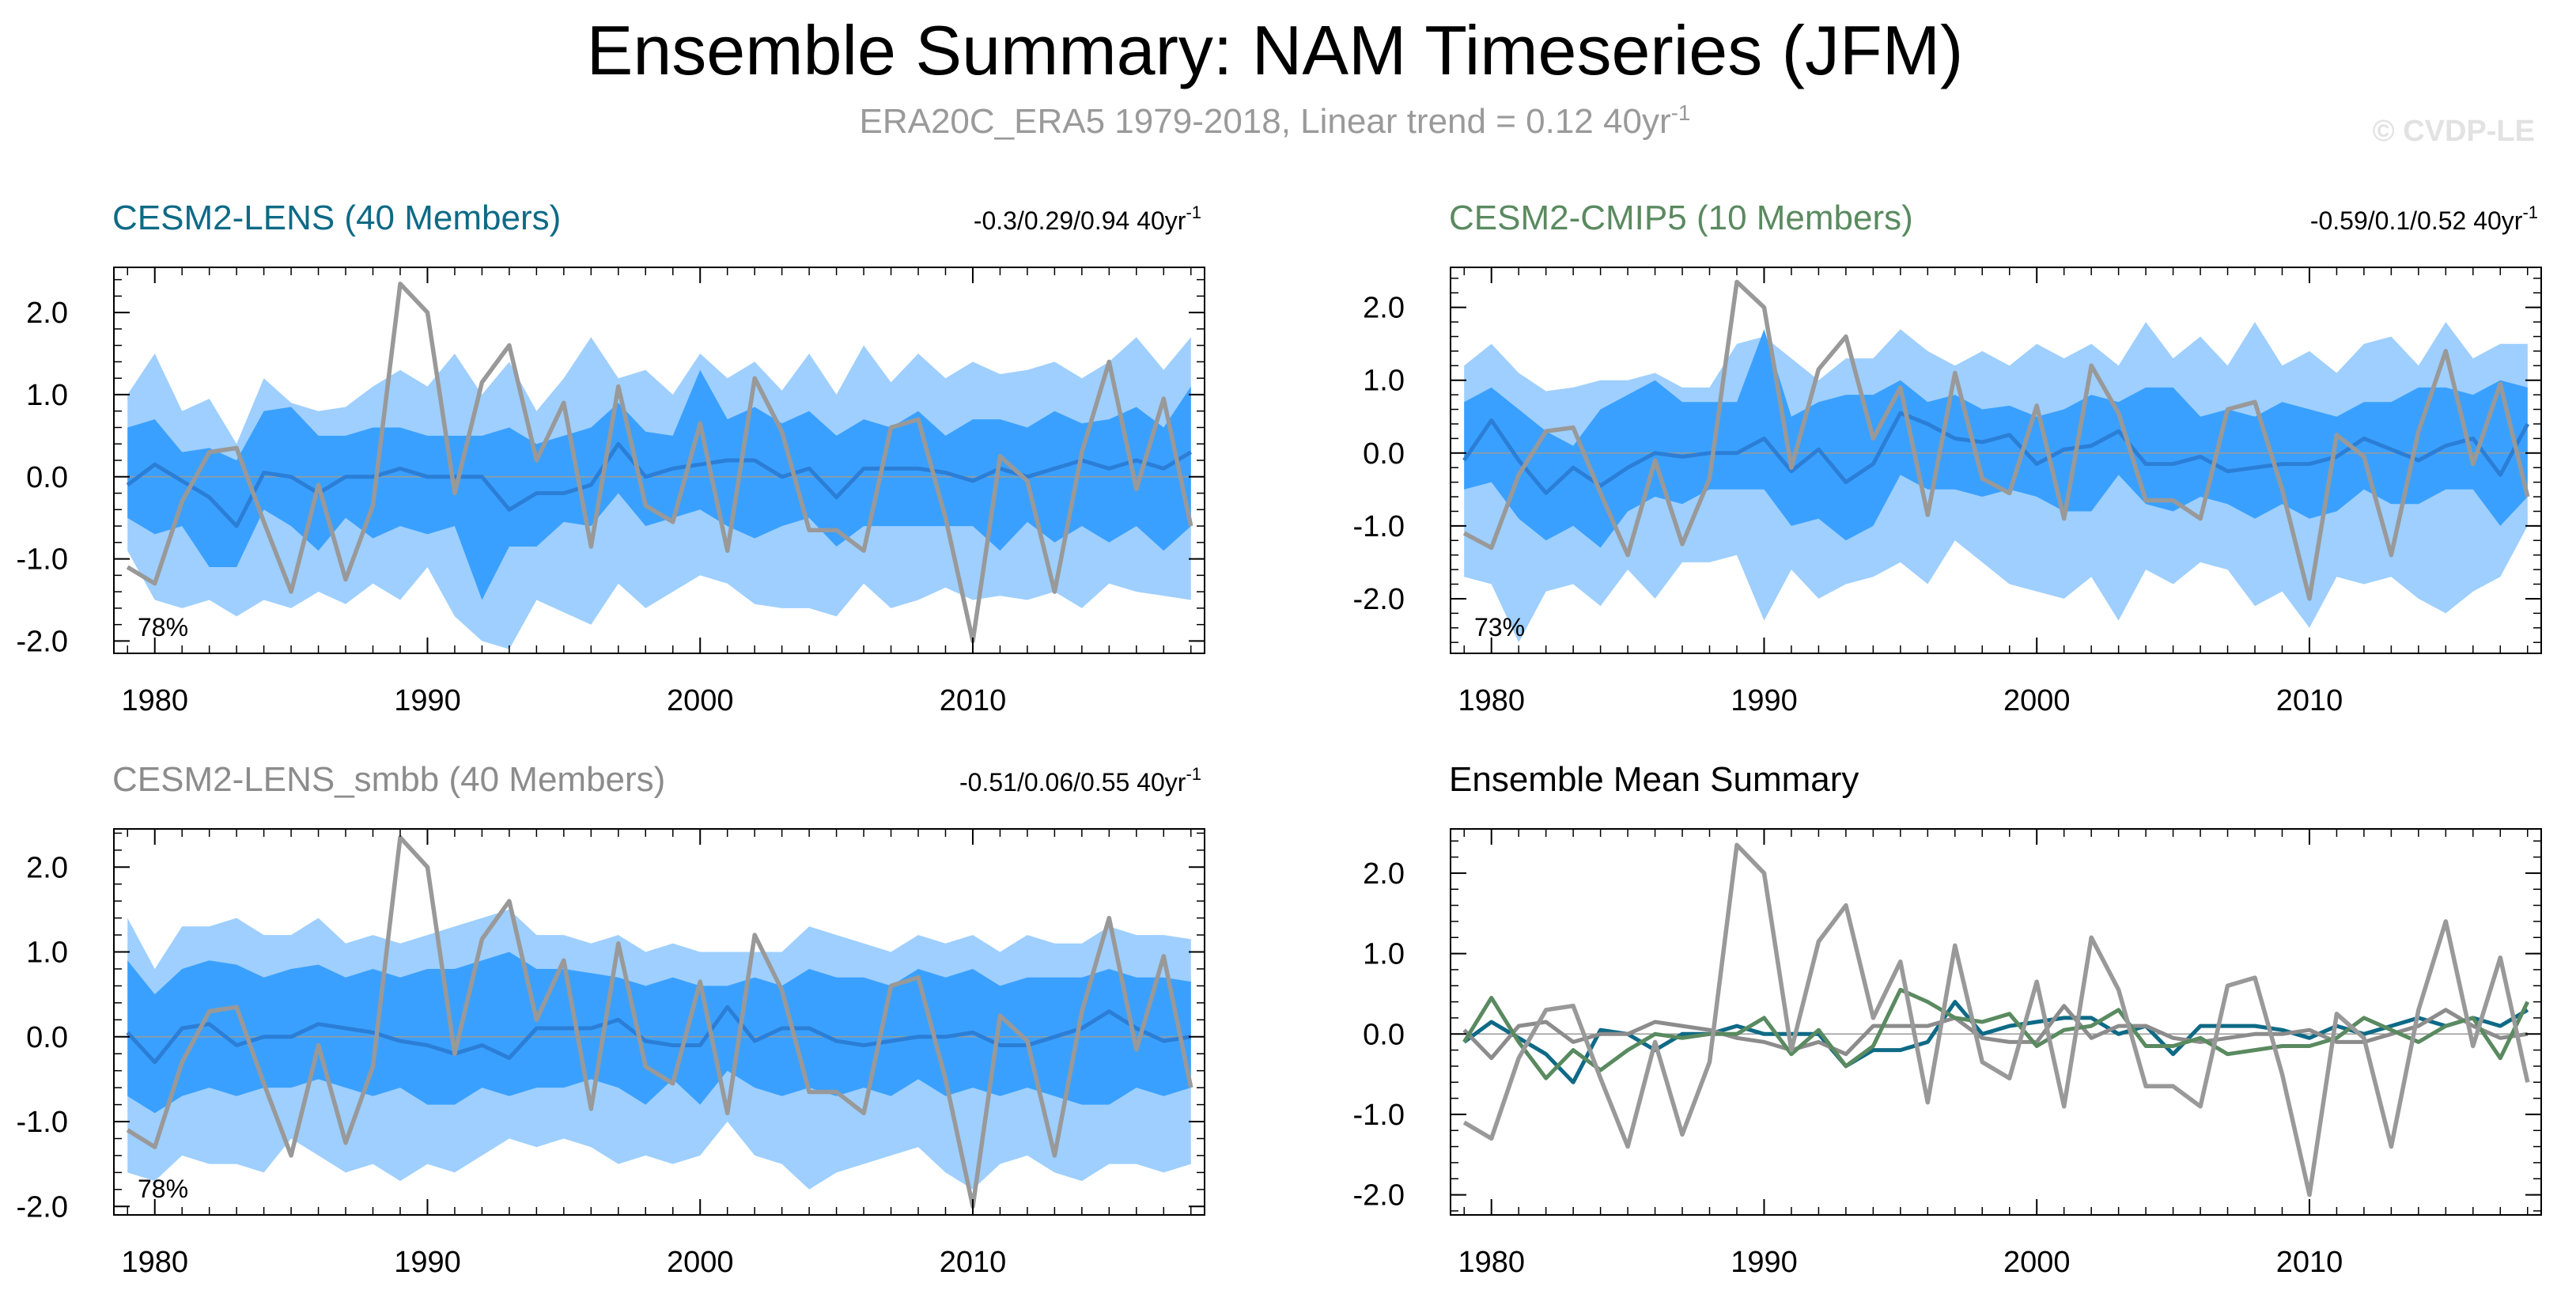 The height and width of the screenshot is (1313, 2576). I want to click on trend-label-value: -0.3/0.29/0.94 40yr, so click(1080, 221).